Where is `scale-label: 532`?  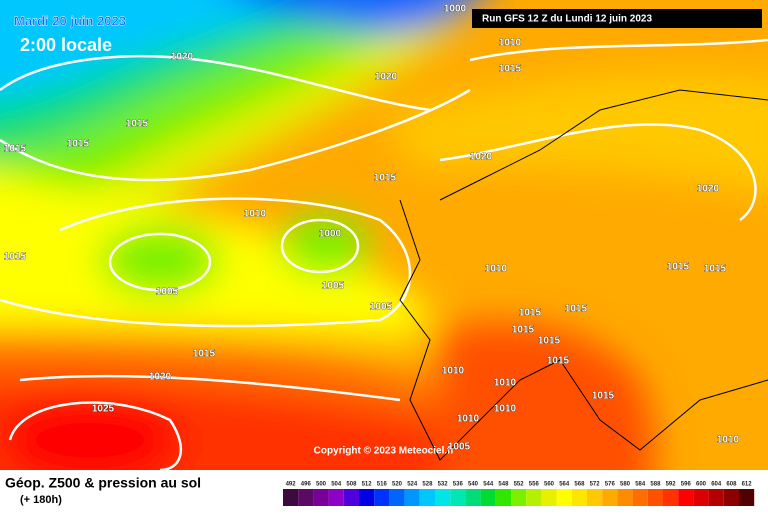 scale-label: 532 is located at coordinates (443, 485).